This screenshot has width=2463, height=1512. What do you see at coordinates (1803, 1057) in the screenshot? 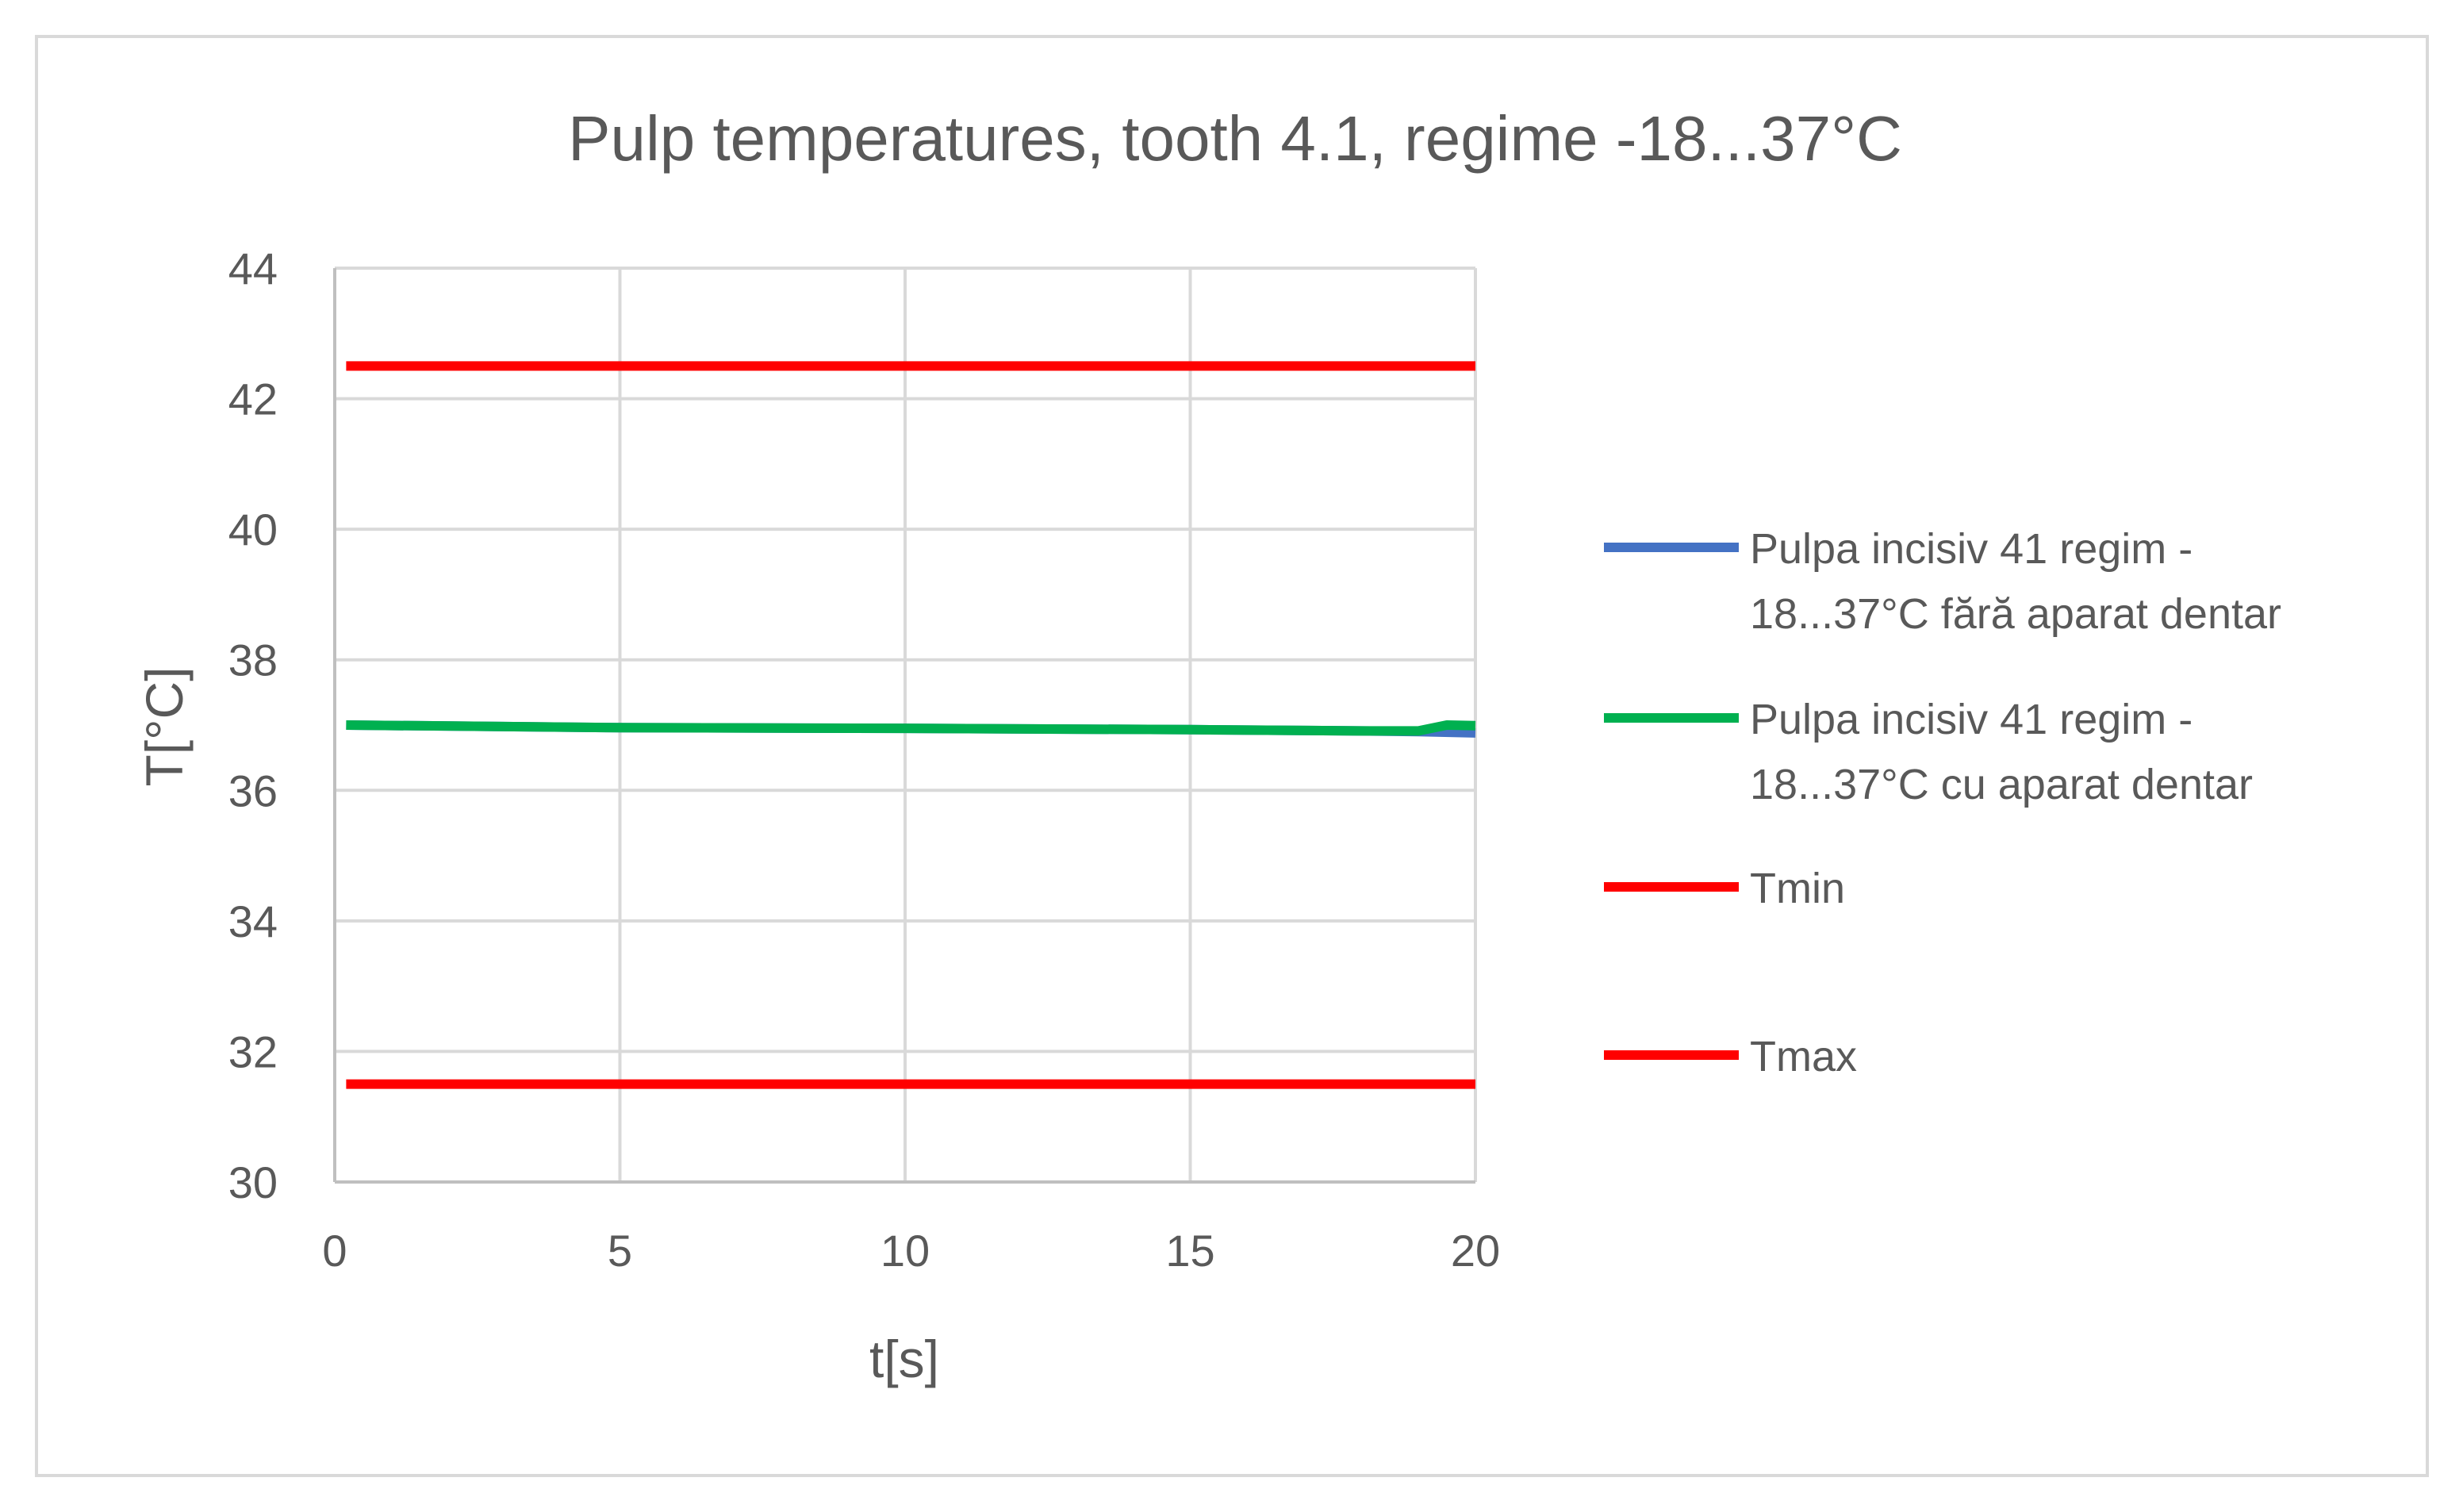
I see `legend-label: Tmax` at bounding box center [1803, 1057].